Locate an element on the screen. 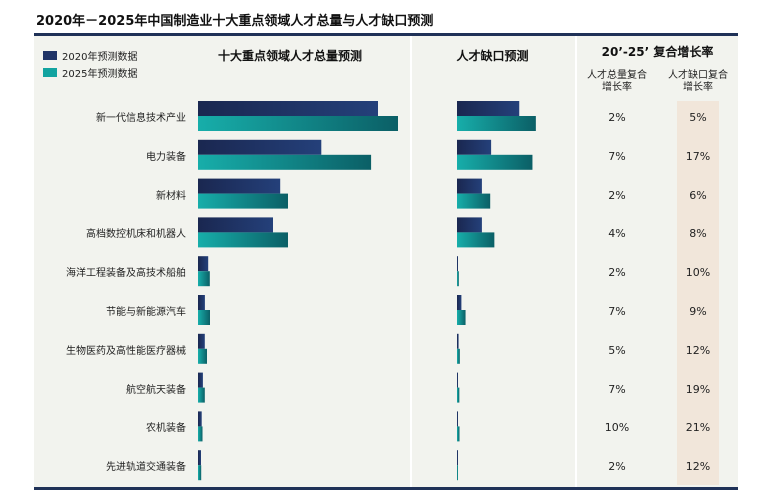 Image resolution: width=770 pixels, height=497 pixels. cagr-total-value: 10% is located at coordinates (617, 428).